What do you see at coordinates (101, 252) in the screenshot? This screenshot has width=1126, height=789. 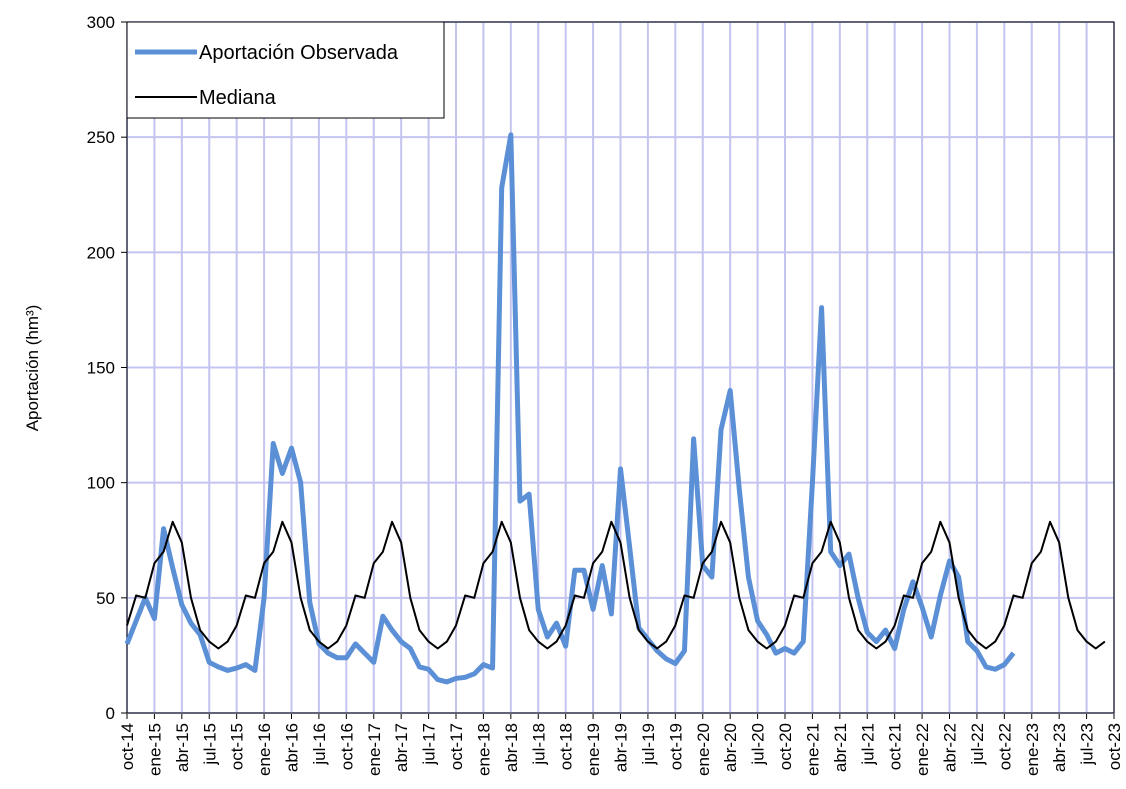 I see `y-tick-label: 200` at bounding box center [101, 252].